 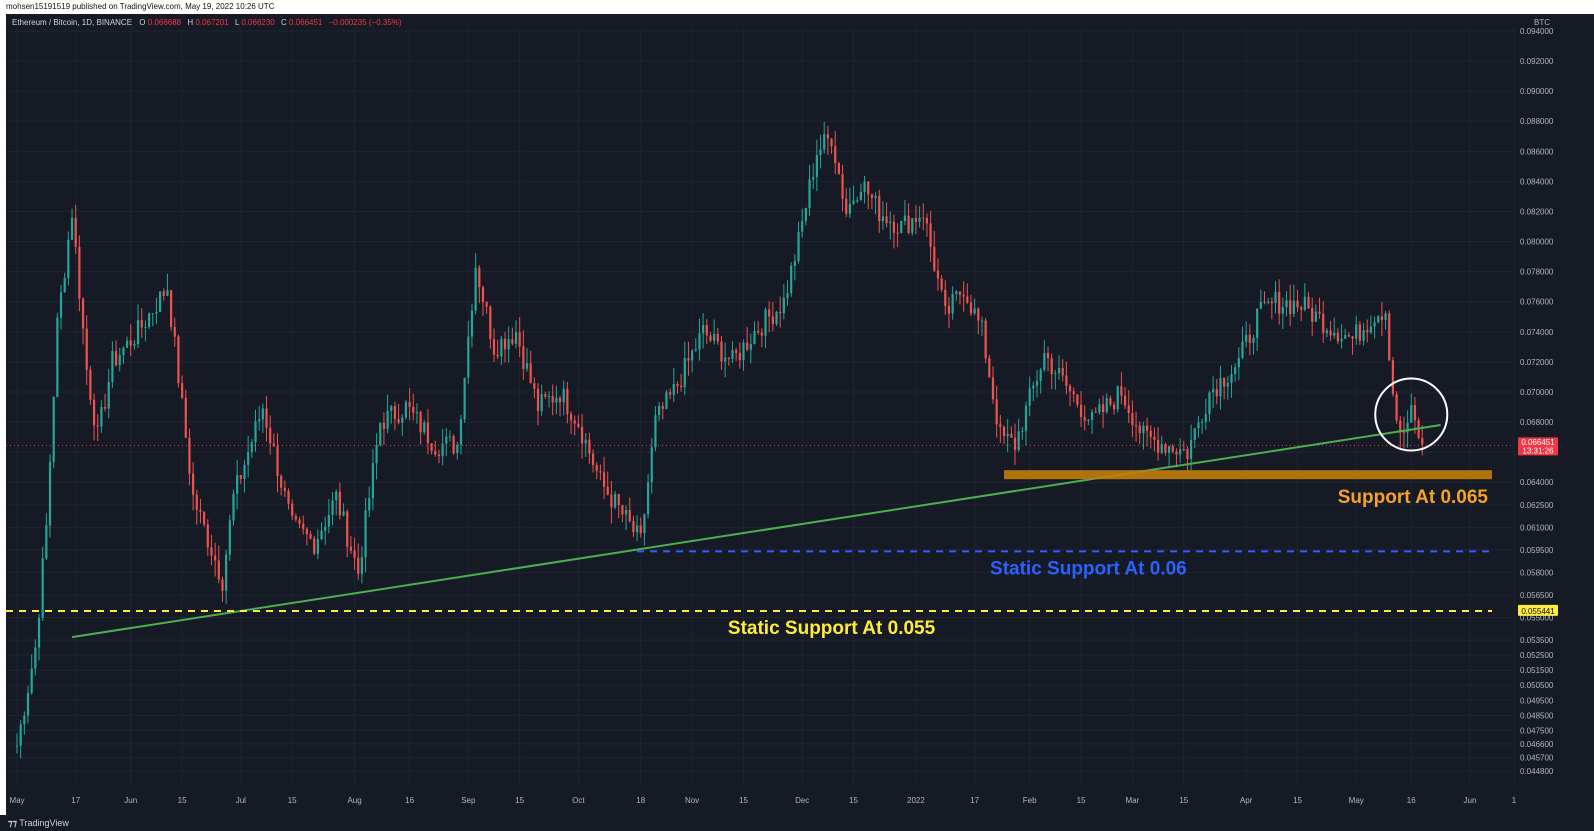 What do you see at coordinates (1537, 332) in the screenshot?
I see `y-tick-label: 0.074000` at bounding box center [1537, 332].